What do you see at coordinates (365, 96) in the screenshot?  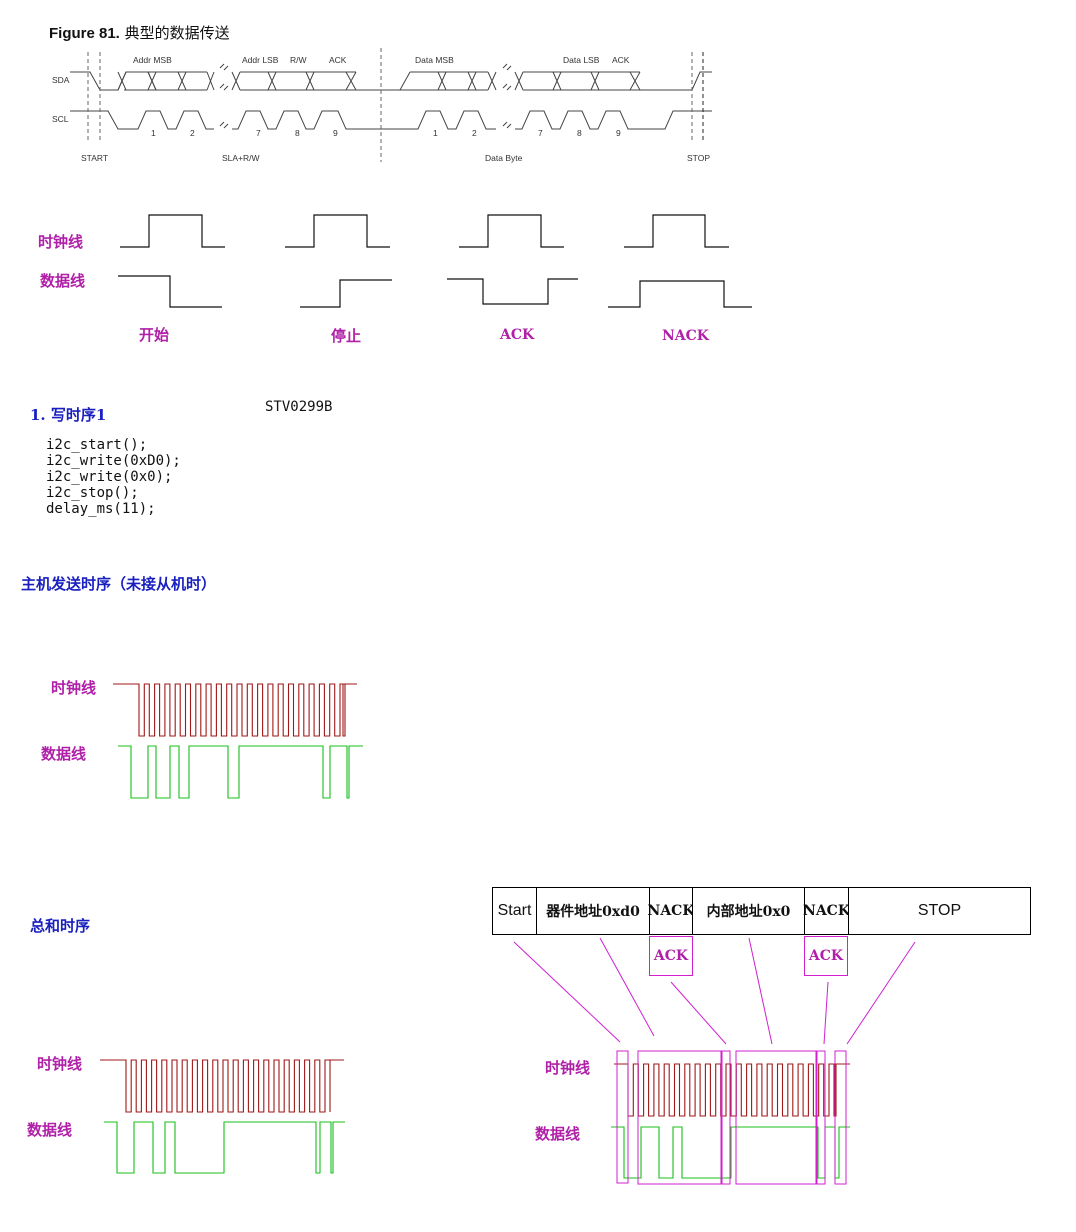 I see `figure-break-markers` at bounding box center [365, 96].